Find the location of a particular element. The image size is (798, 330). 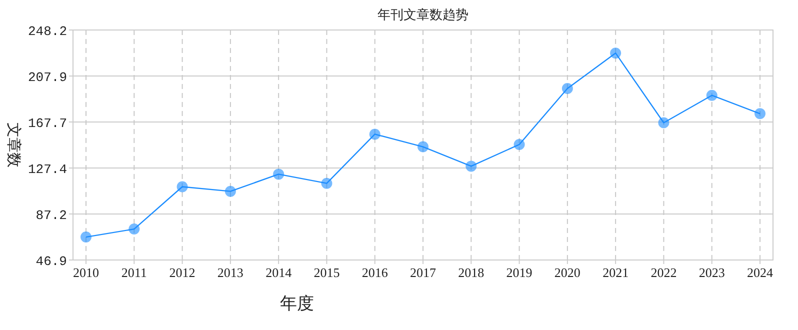

x-tick-label: 2018 is located at coordinates (471, 272).